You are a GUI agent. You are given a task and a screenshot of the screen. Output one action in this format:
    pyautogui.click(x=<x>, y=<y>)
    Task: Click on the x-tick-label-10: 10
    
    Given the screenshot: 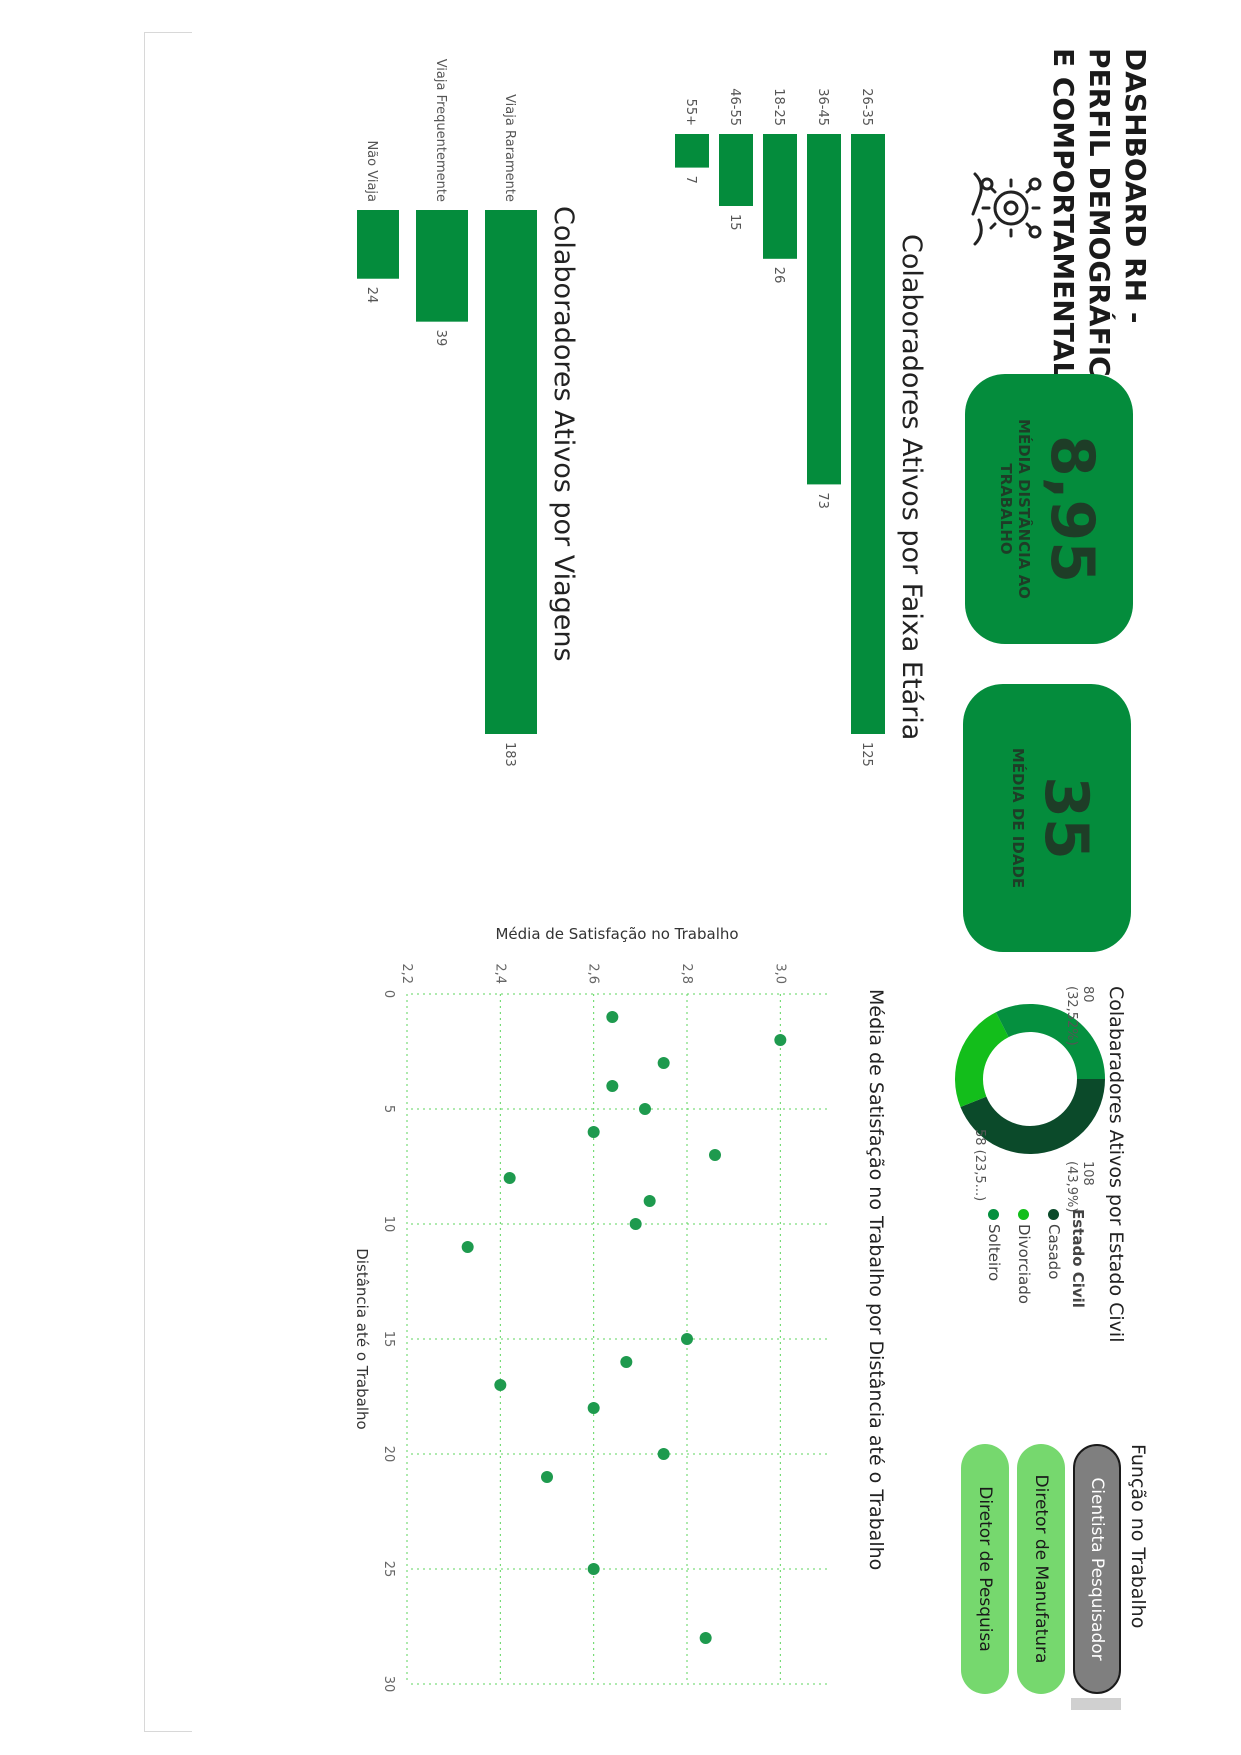 What is the action you would take?
    pyautogui.click(x=388, y=1224)
    